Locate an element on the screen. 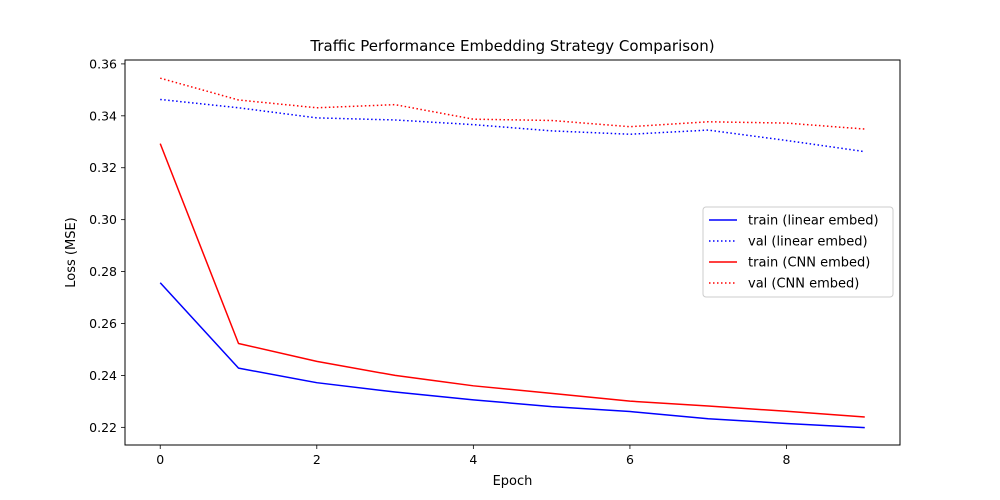 The image size is (1000, 500). y-axis-label: Loss (MSE) is located at coordinates (71, 252).